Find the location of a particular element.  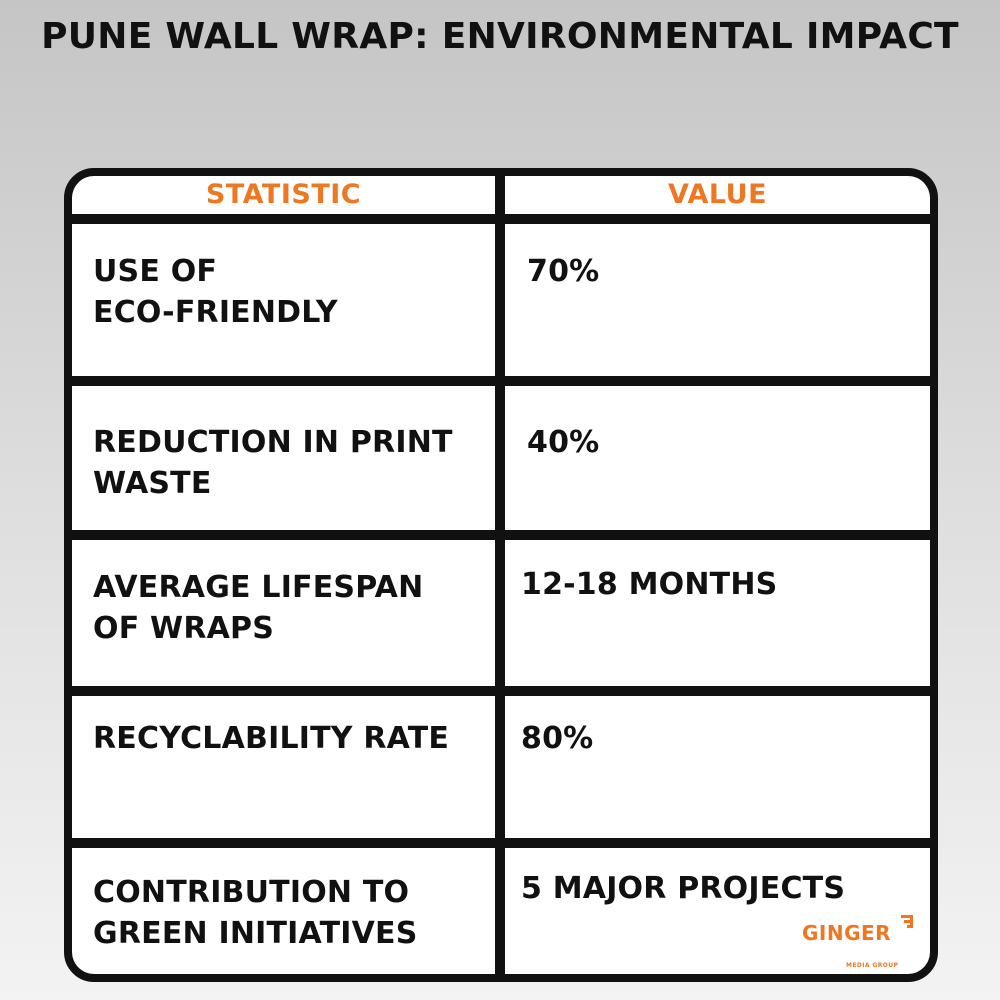

page-title: PUNE WALL WRAP: ENVIRONMENTAL IMPACT is located at coordinates (500, 36).